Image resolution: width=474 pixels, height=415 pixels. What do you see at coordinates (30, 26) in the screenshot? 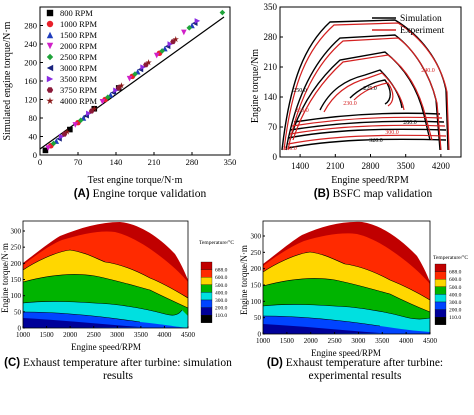
I see `panel-a-ytick-label: 280` at bounding box center [30, 26].